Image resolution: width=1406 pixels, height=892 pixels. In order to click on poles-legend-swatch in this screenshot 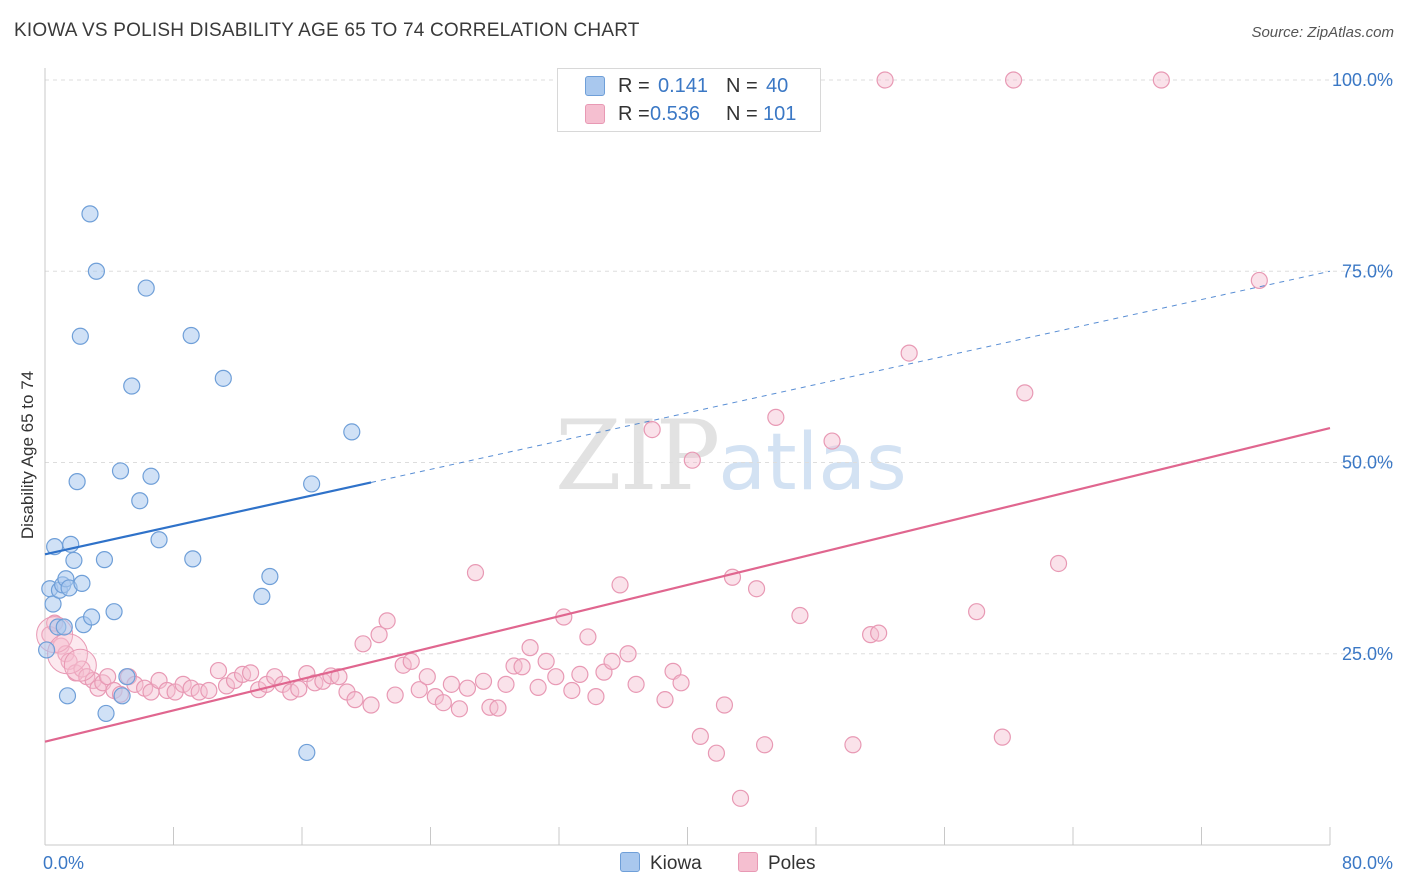, I will do `click(748, 862)`.